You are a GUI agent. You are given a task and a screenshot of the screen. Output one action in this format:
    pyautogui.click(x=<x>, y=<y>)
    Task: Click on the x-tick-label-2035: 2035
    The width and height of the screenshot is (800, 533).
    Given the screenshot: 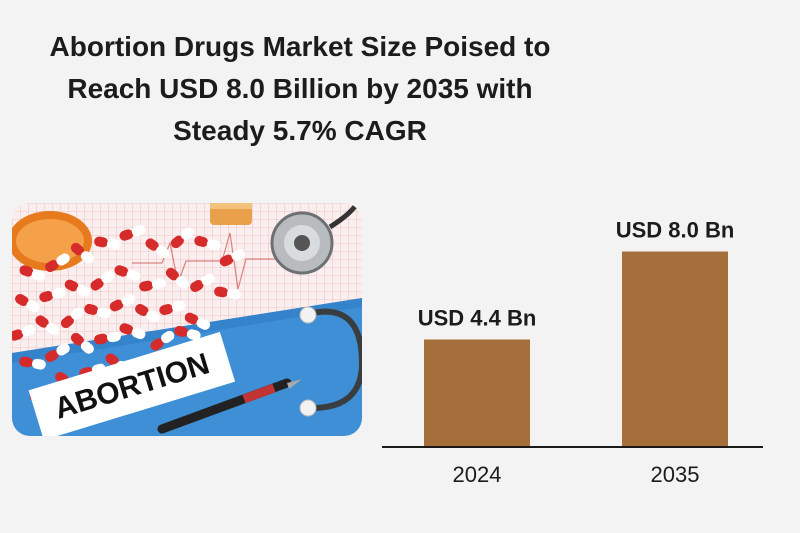 What is the action you would take?
    pyautogui.click(x=675, y=474)
    